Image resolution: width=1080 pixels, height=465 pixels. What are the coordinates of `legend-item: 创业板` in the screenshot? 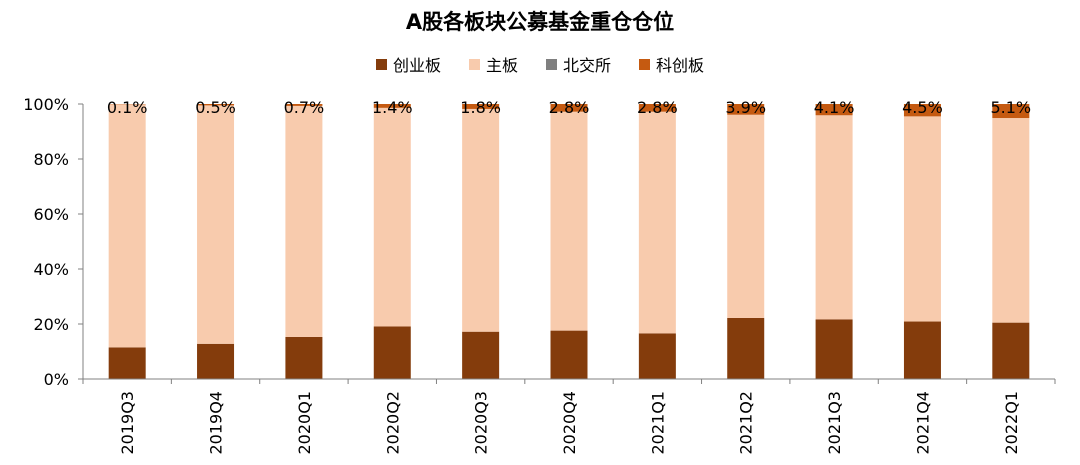 It's located at (408, 64).